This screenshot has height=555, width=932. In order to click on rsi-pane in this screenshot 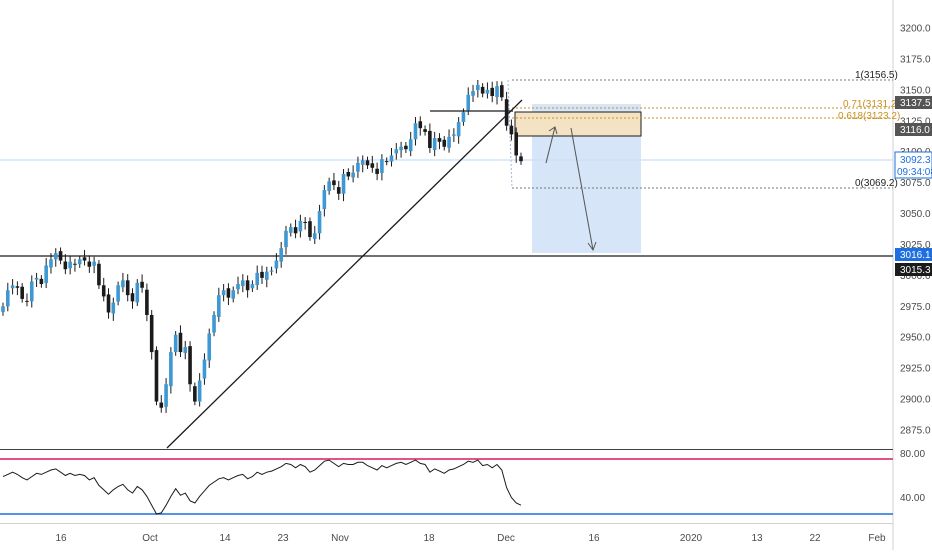, I will do `click(446, 486)`.